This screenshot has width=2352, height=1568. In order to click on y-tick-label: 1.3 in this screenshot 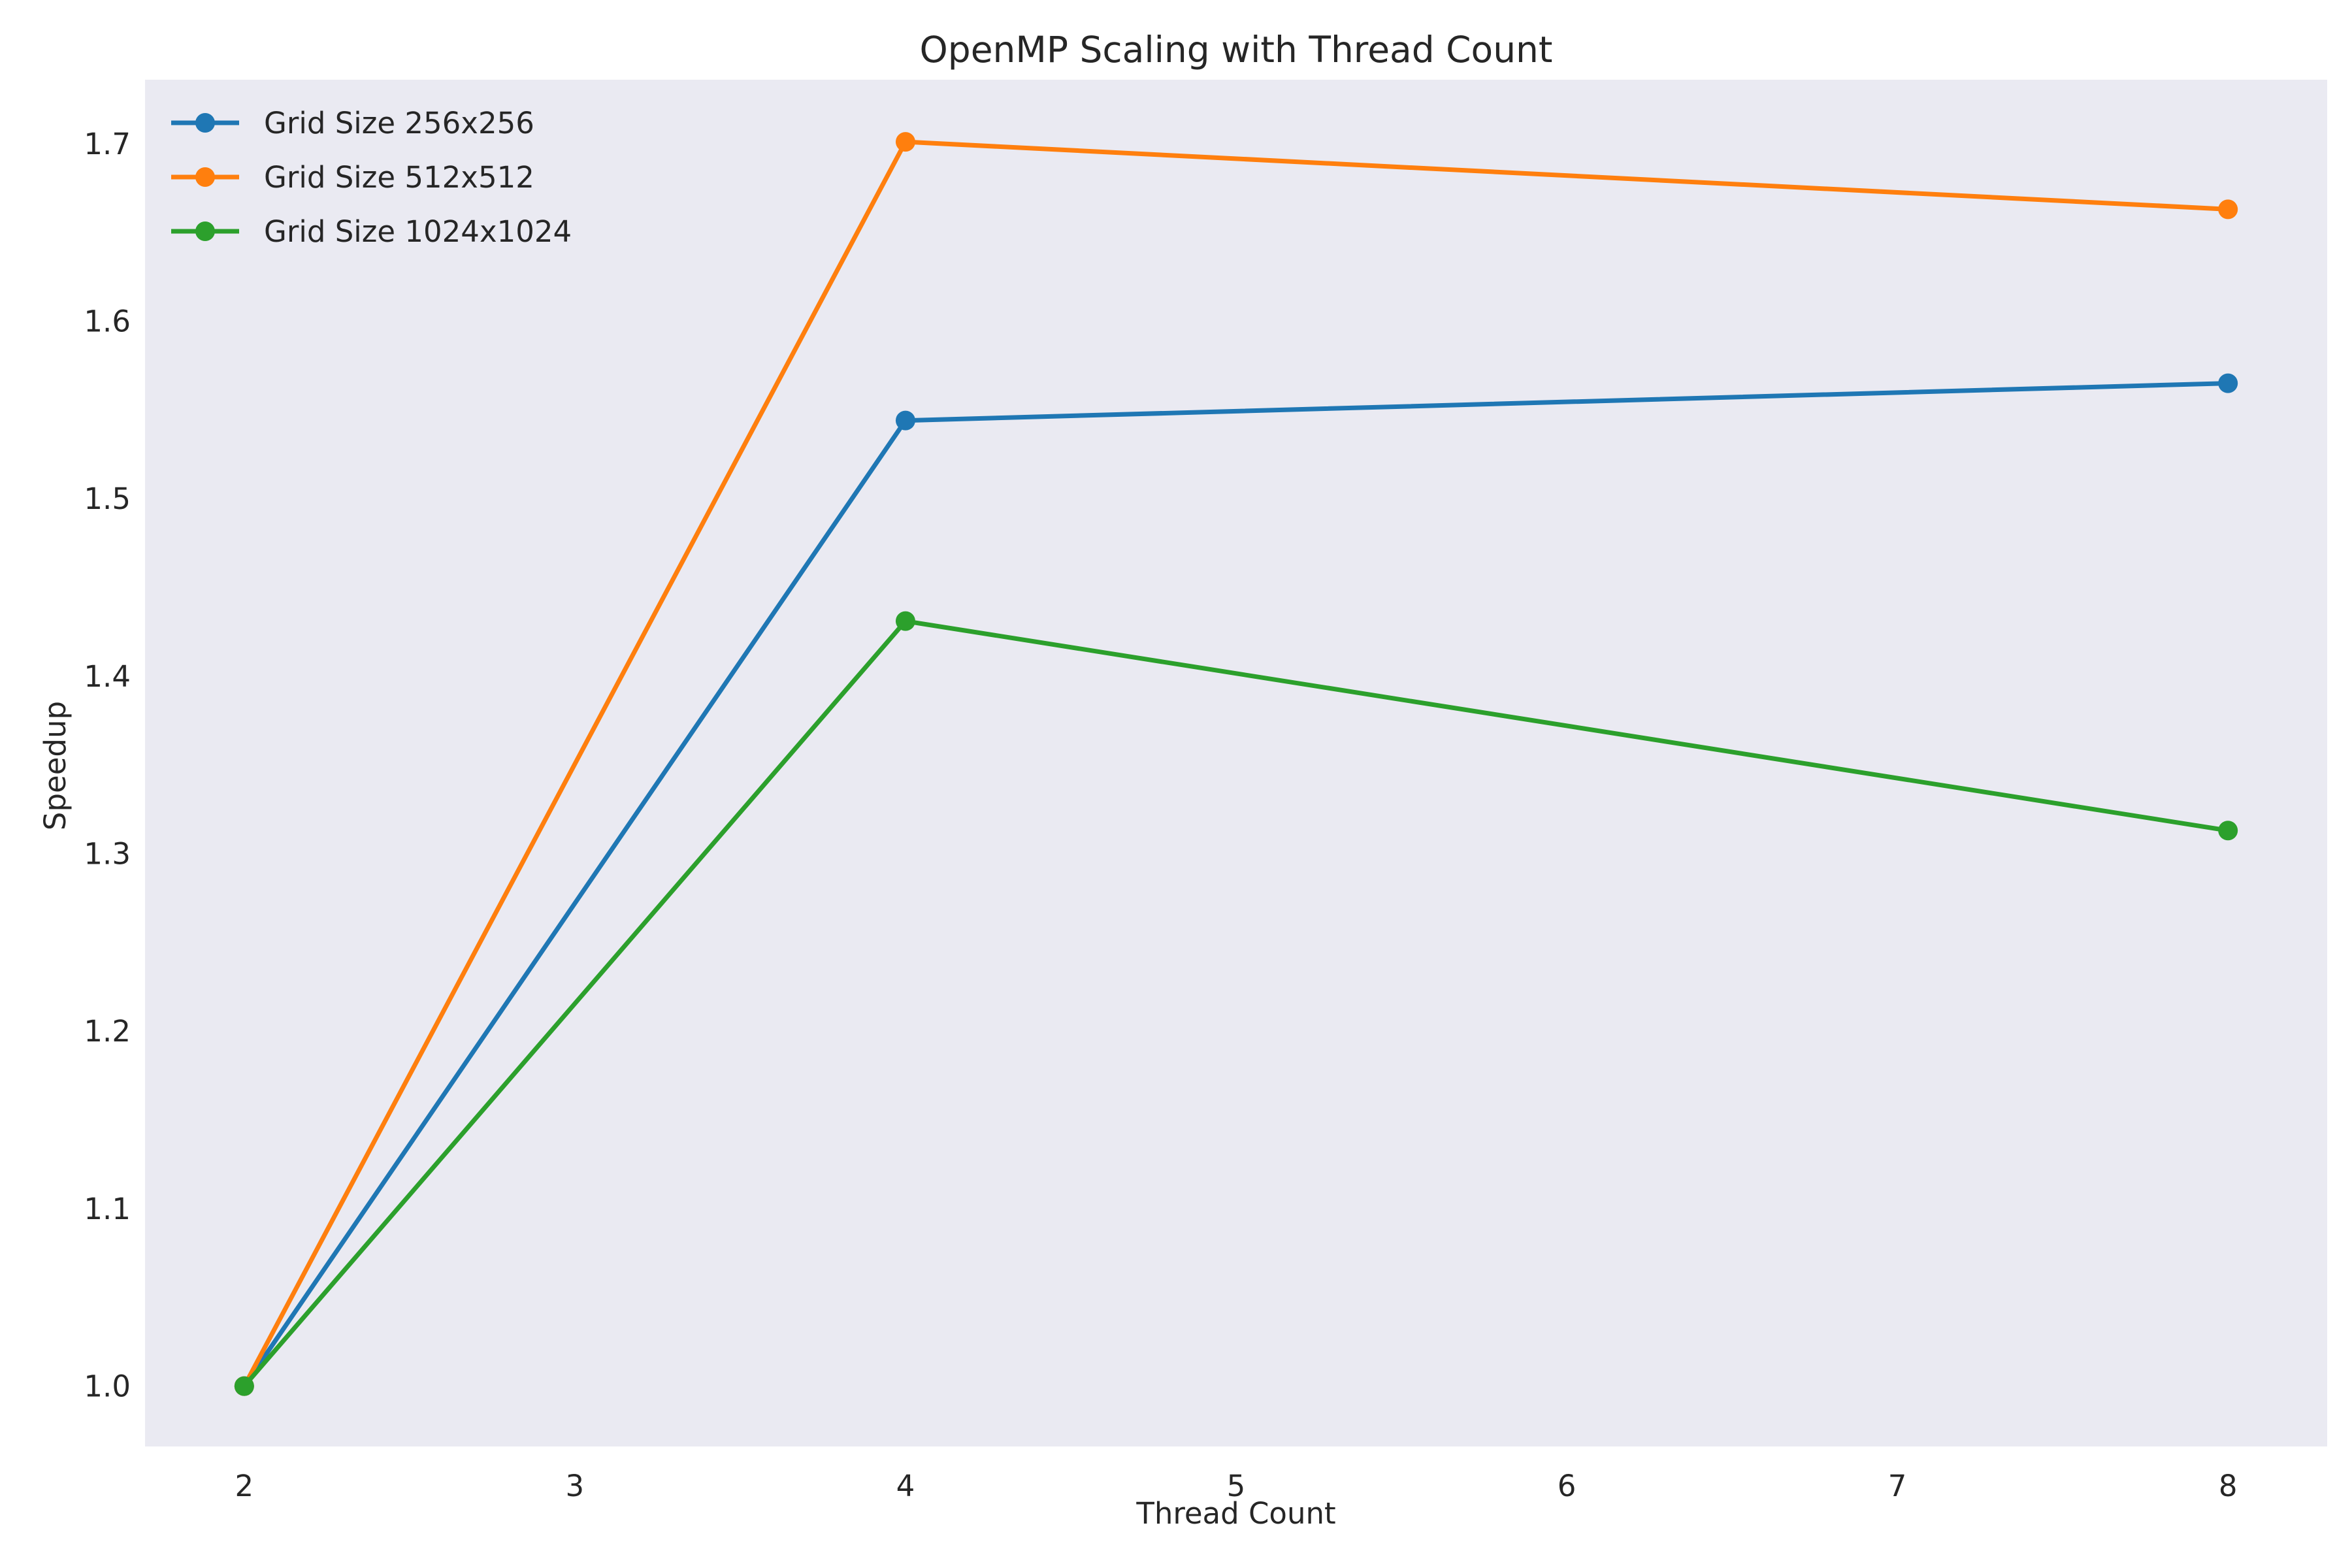, I will do `click(107, 854)`.